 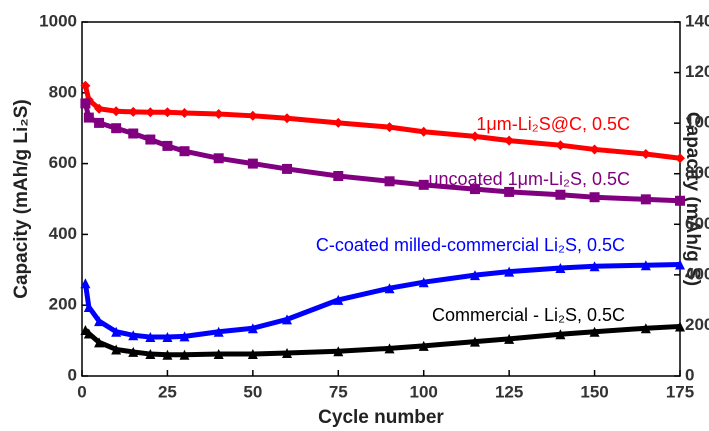 I want to click on y-tick-label: 600, so click(x=63, y=162).